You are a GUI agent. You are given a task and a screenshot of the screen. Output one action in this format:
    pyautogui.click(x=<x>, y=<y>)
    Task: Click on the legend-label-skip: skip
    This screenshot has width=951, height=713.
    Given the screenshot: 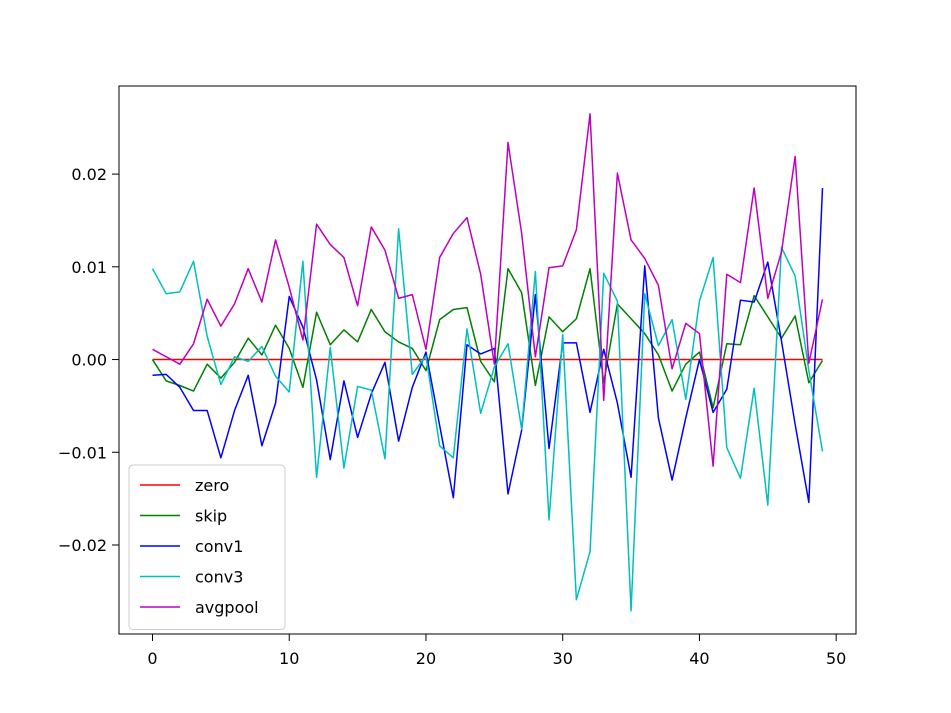 What is the action you would take?
    pyautogui.click(x=211, y=516)
    